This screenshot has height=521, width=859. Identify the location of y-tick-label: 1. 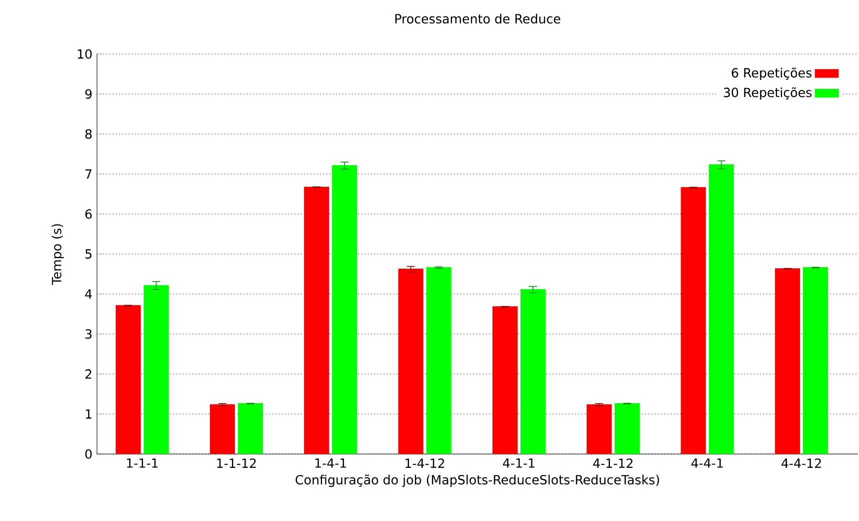
(89, 414).